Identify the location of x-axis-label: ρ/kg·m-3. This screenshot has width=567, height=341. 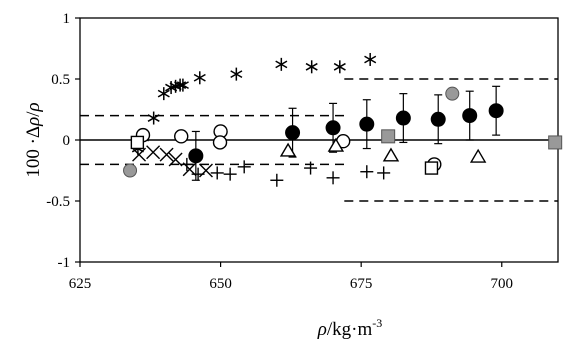
(350, 328).